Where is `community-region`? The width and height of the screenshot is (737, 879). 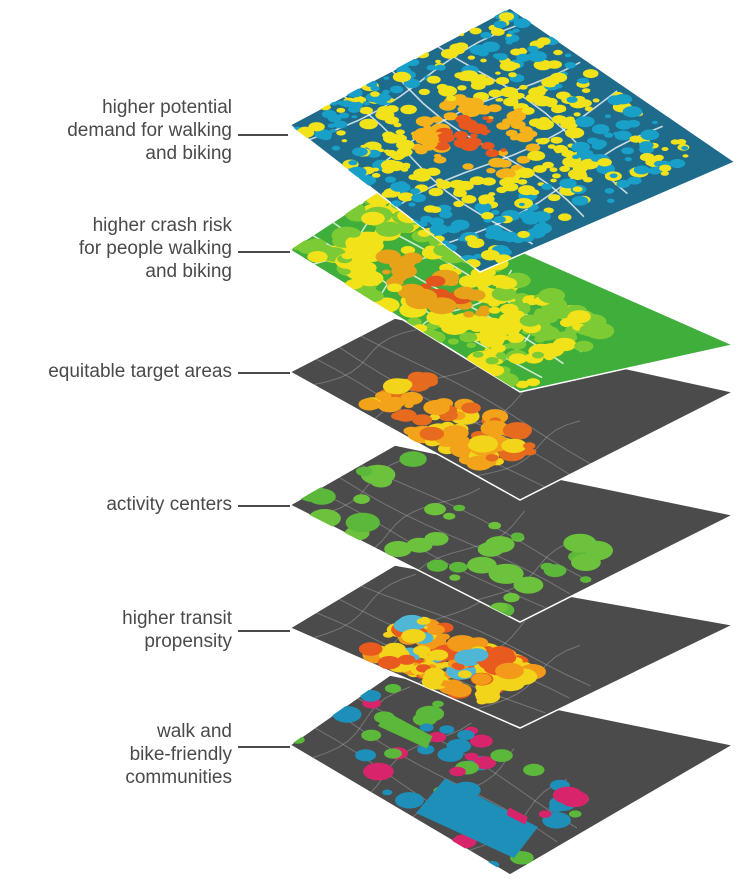 community-region is located at coordinates (517, 816).